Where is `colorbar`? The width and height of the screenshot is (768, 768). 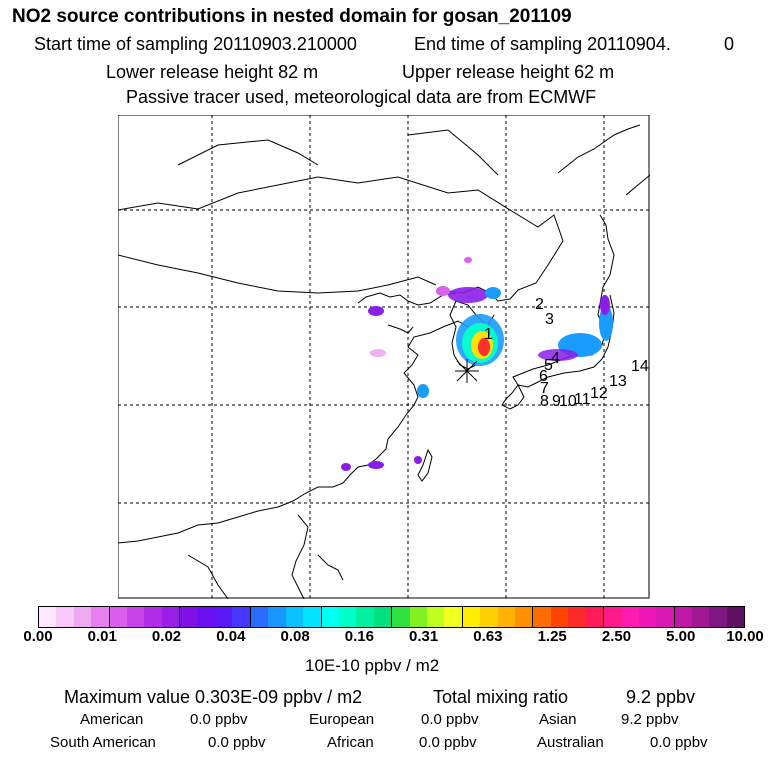
colorbar is located at coordinates (391, 617).